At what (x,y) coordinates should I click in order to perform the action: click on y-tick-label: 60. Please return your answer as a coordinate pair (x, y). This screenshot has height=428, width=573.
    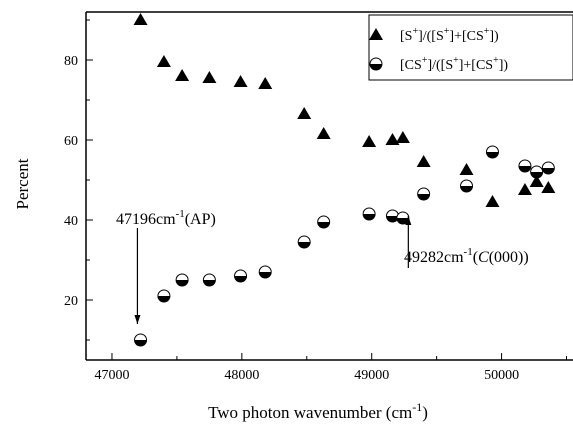
    Looking at the image, I should click on (71, 141).